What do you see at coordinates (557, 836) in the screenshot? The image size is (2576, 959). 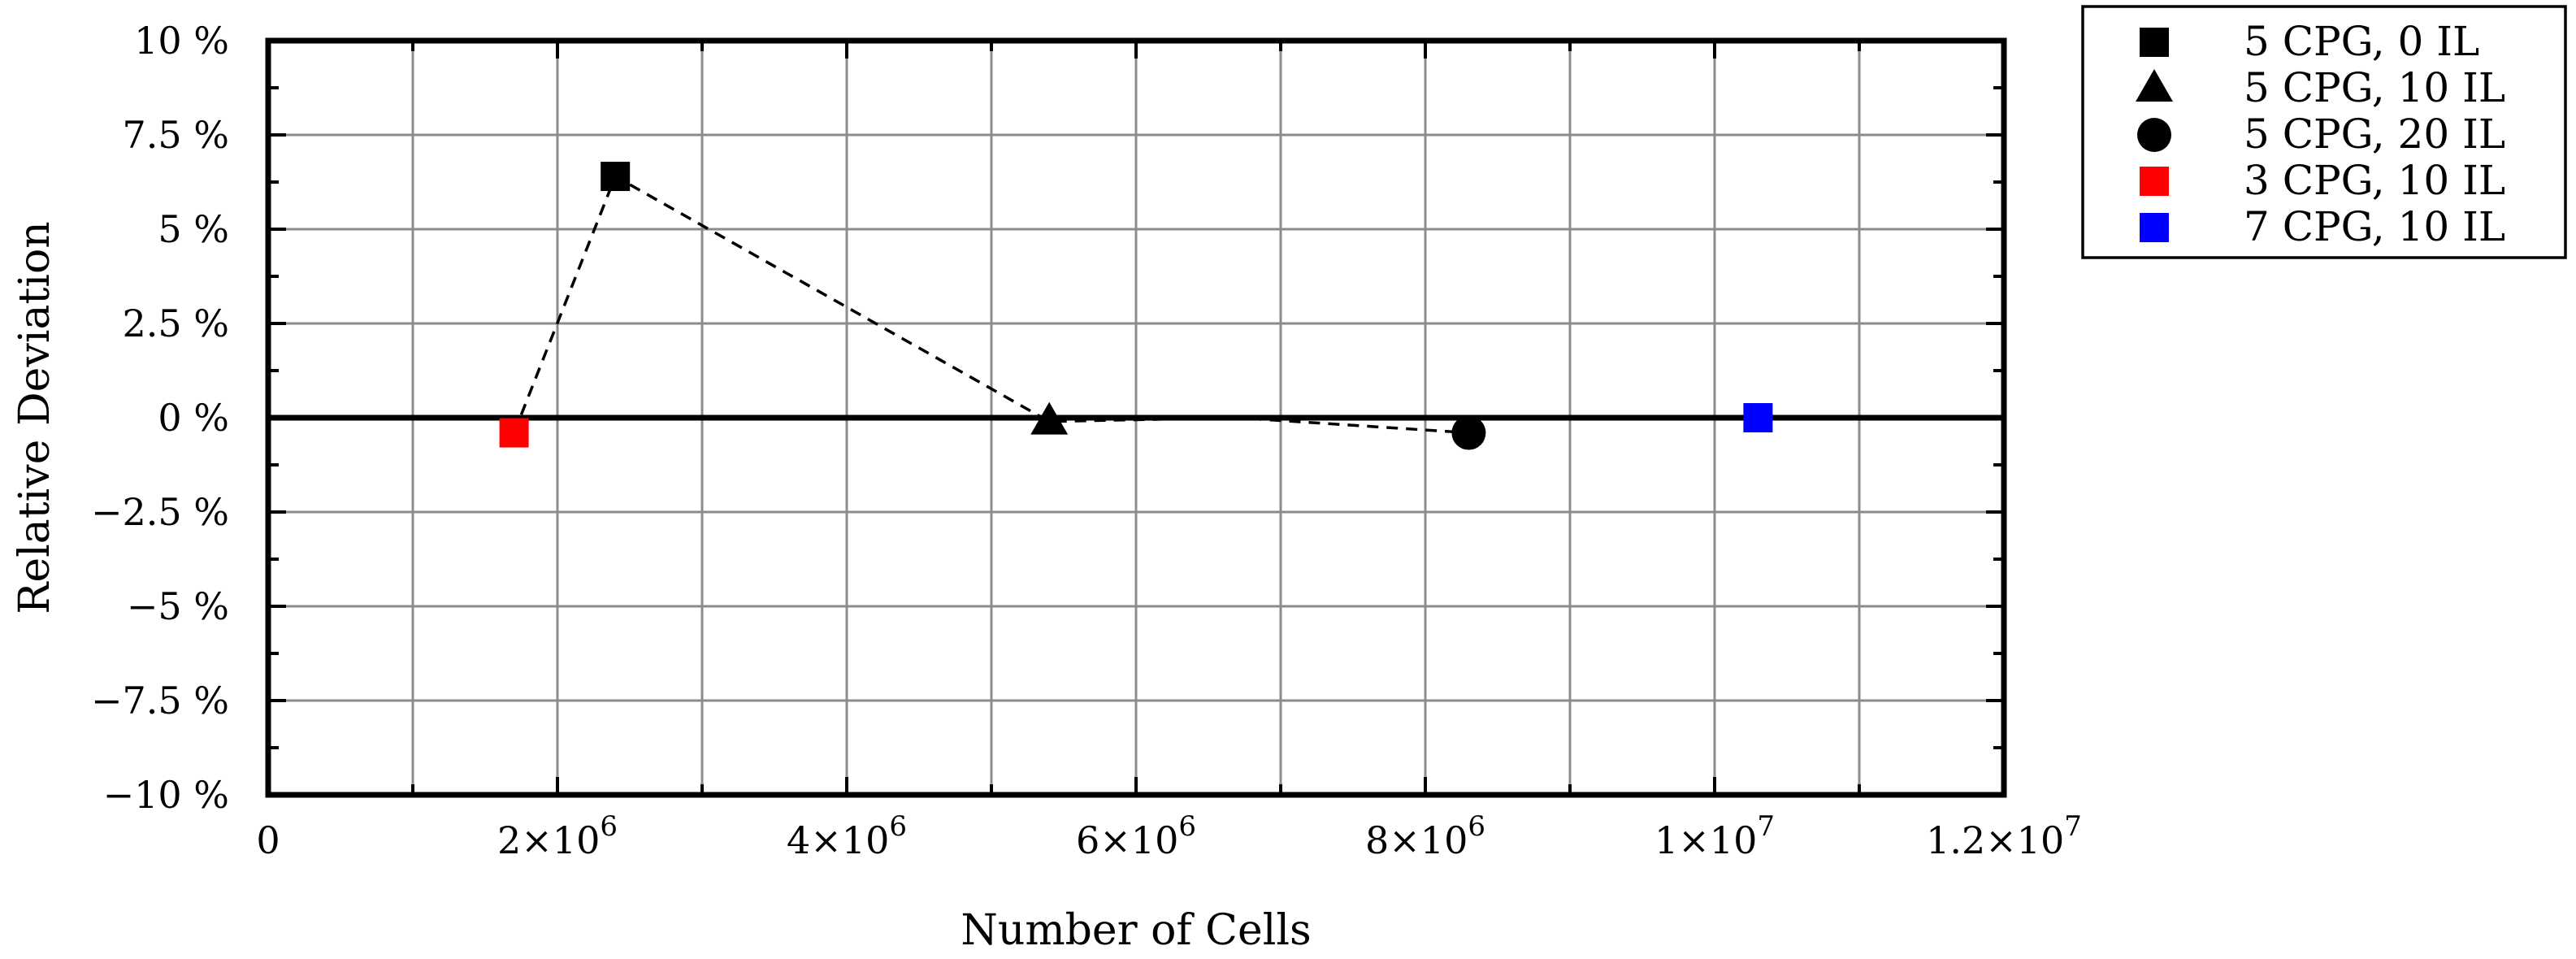 I see `x-tick-label: 2×106` at bounding box center [557, 836].